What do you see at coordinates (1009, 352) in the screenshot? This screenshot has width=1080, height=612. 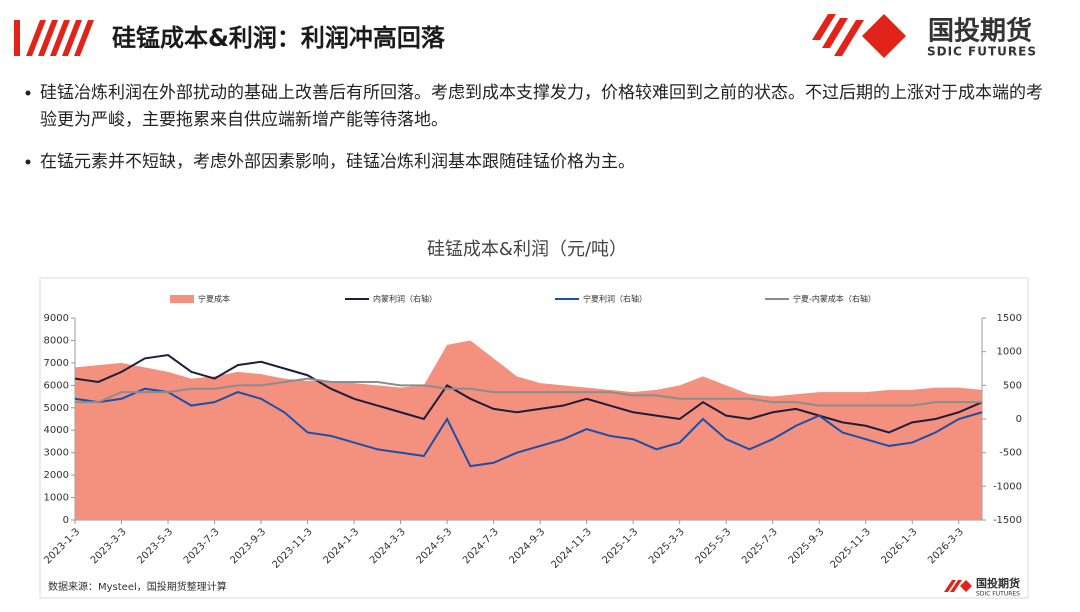 I see `y2-tick-label: 1000` at bounding box center [1009, 352].